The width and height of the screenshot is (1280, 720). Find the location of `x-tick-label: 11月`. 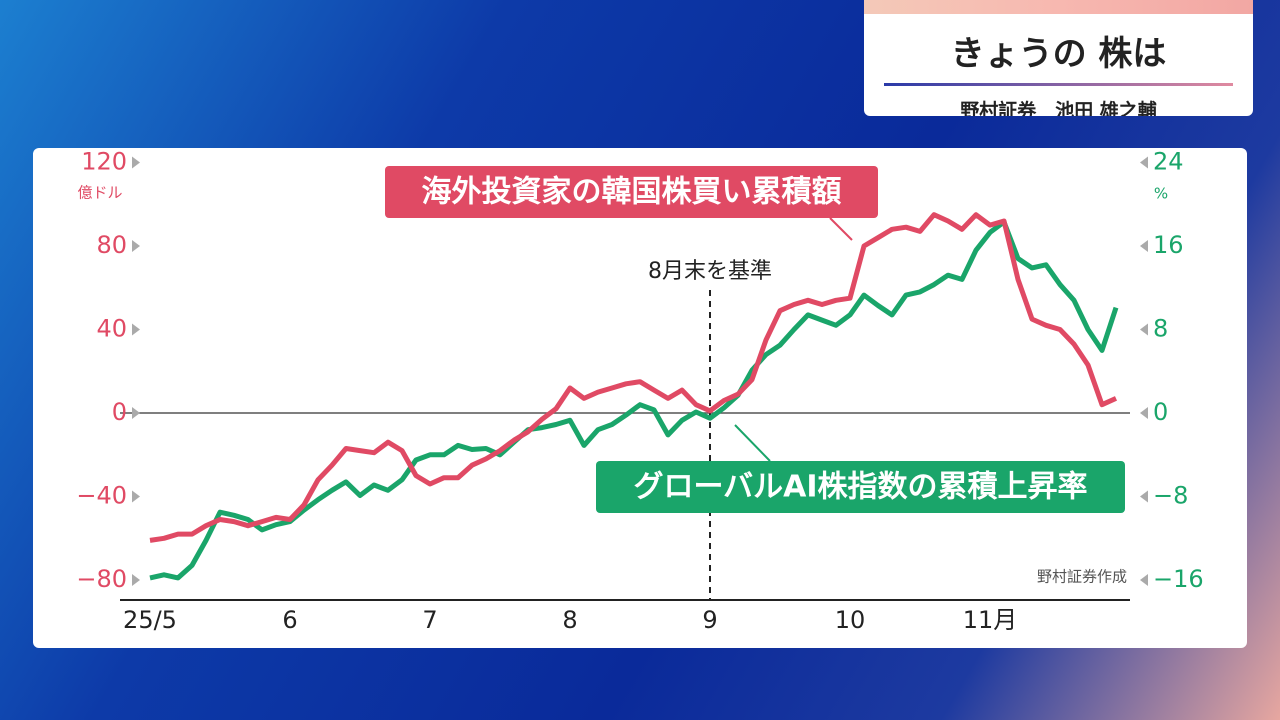

x-tick-label: 11月 is located at coordinates (990, 620).